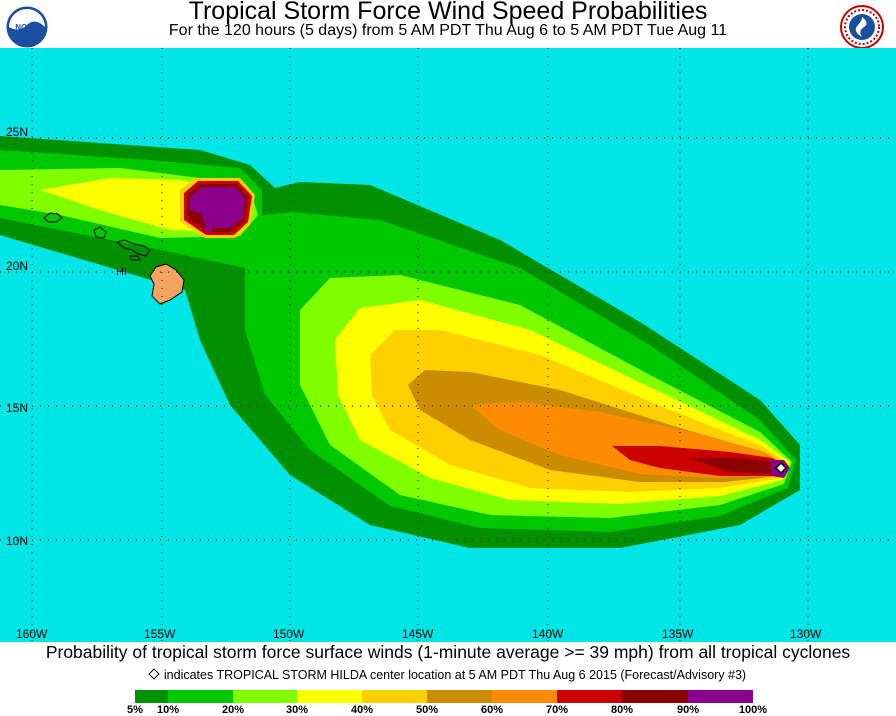 This screenshot has width=896, height=716. I want to click on lat-label: 25N, so click(17, 132).